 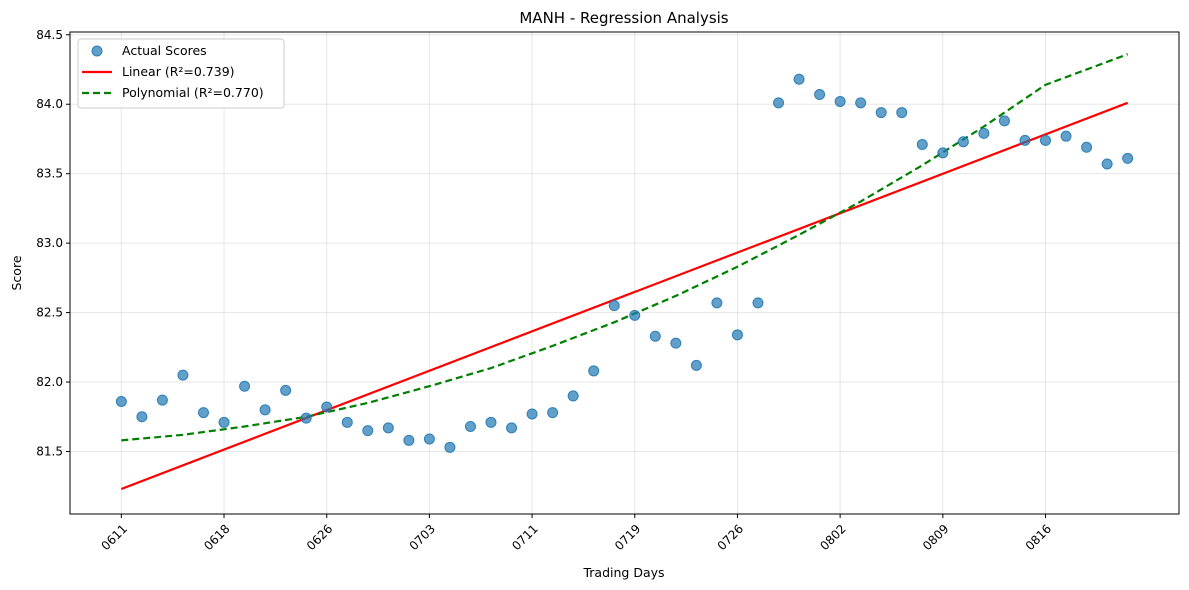 I want to click on legend-box, so click(x=181, y=73).